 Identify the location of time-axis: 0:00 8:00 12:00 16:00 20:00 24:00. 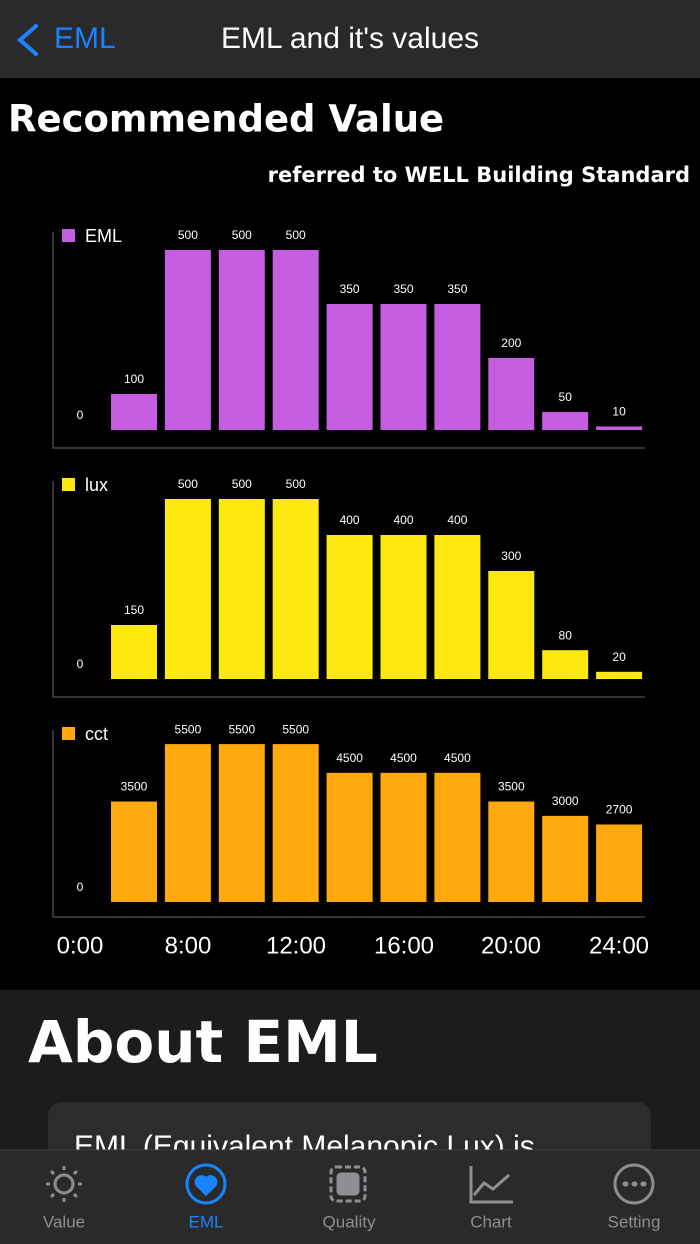
(353, 945).